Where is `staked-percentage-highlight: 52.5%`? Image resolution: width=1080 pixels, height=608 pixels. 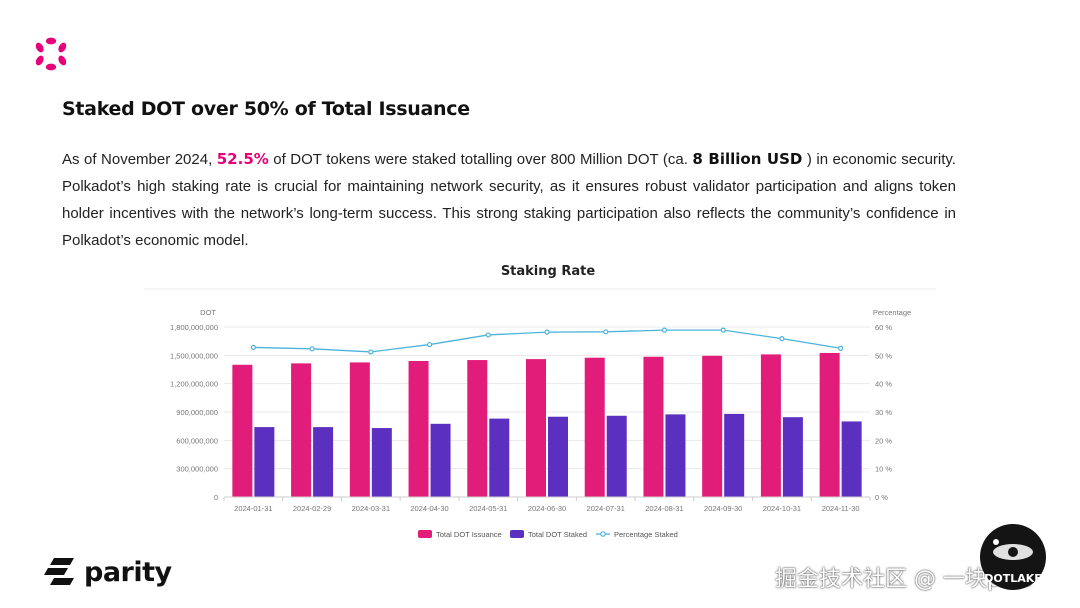 staked-percentage-highlight: 52.5% is located at coordinates (242, 159).